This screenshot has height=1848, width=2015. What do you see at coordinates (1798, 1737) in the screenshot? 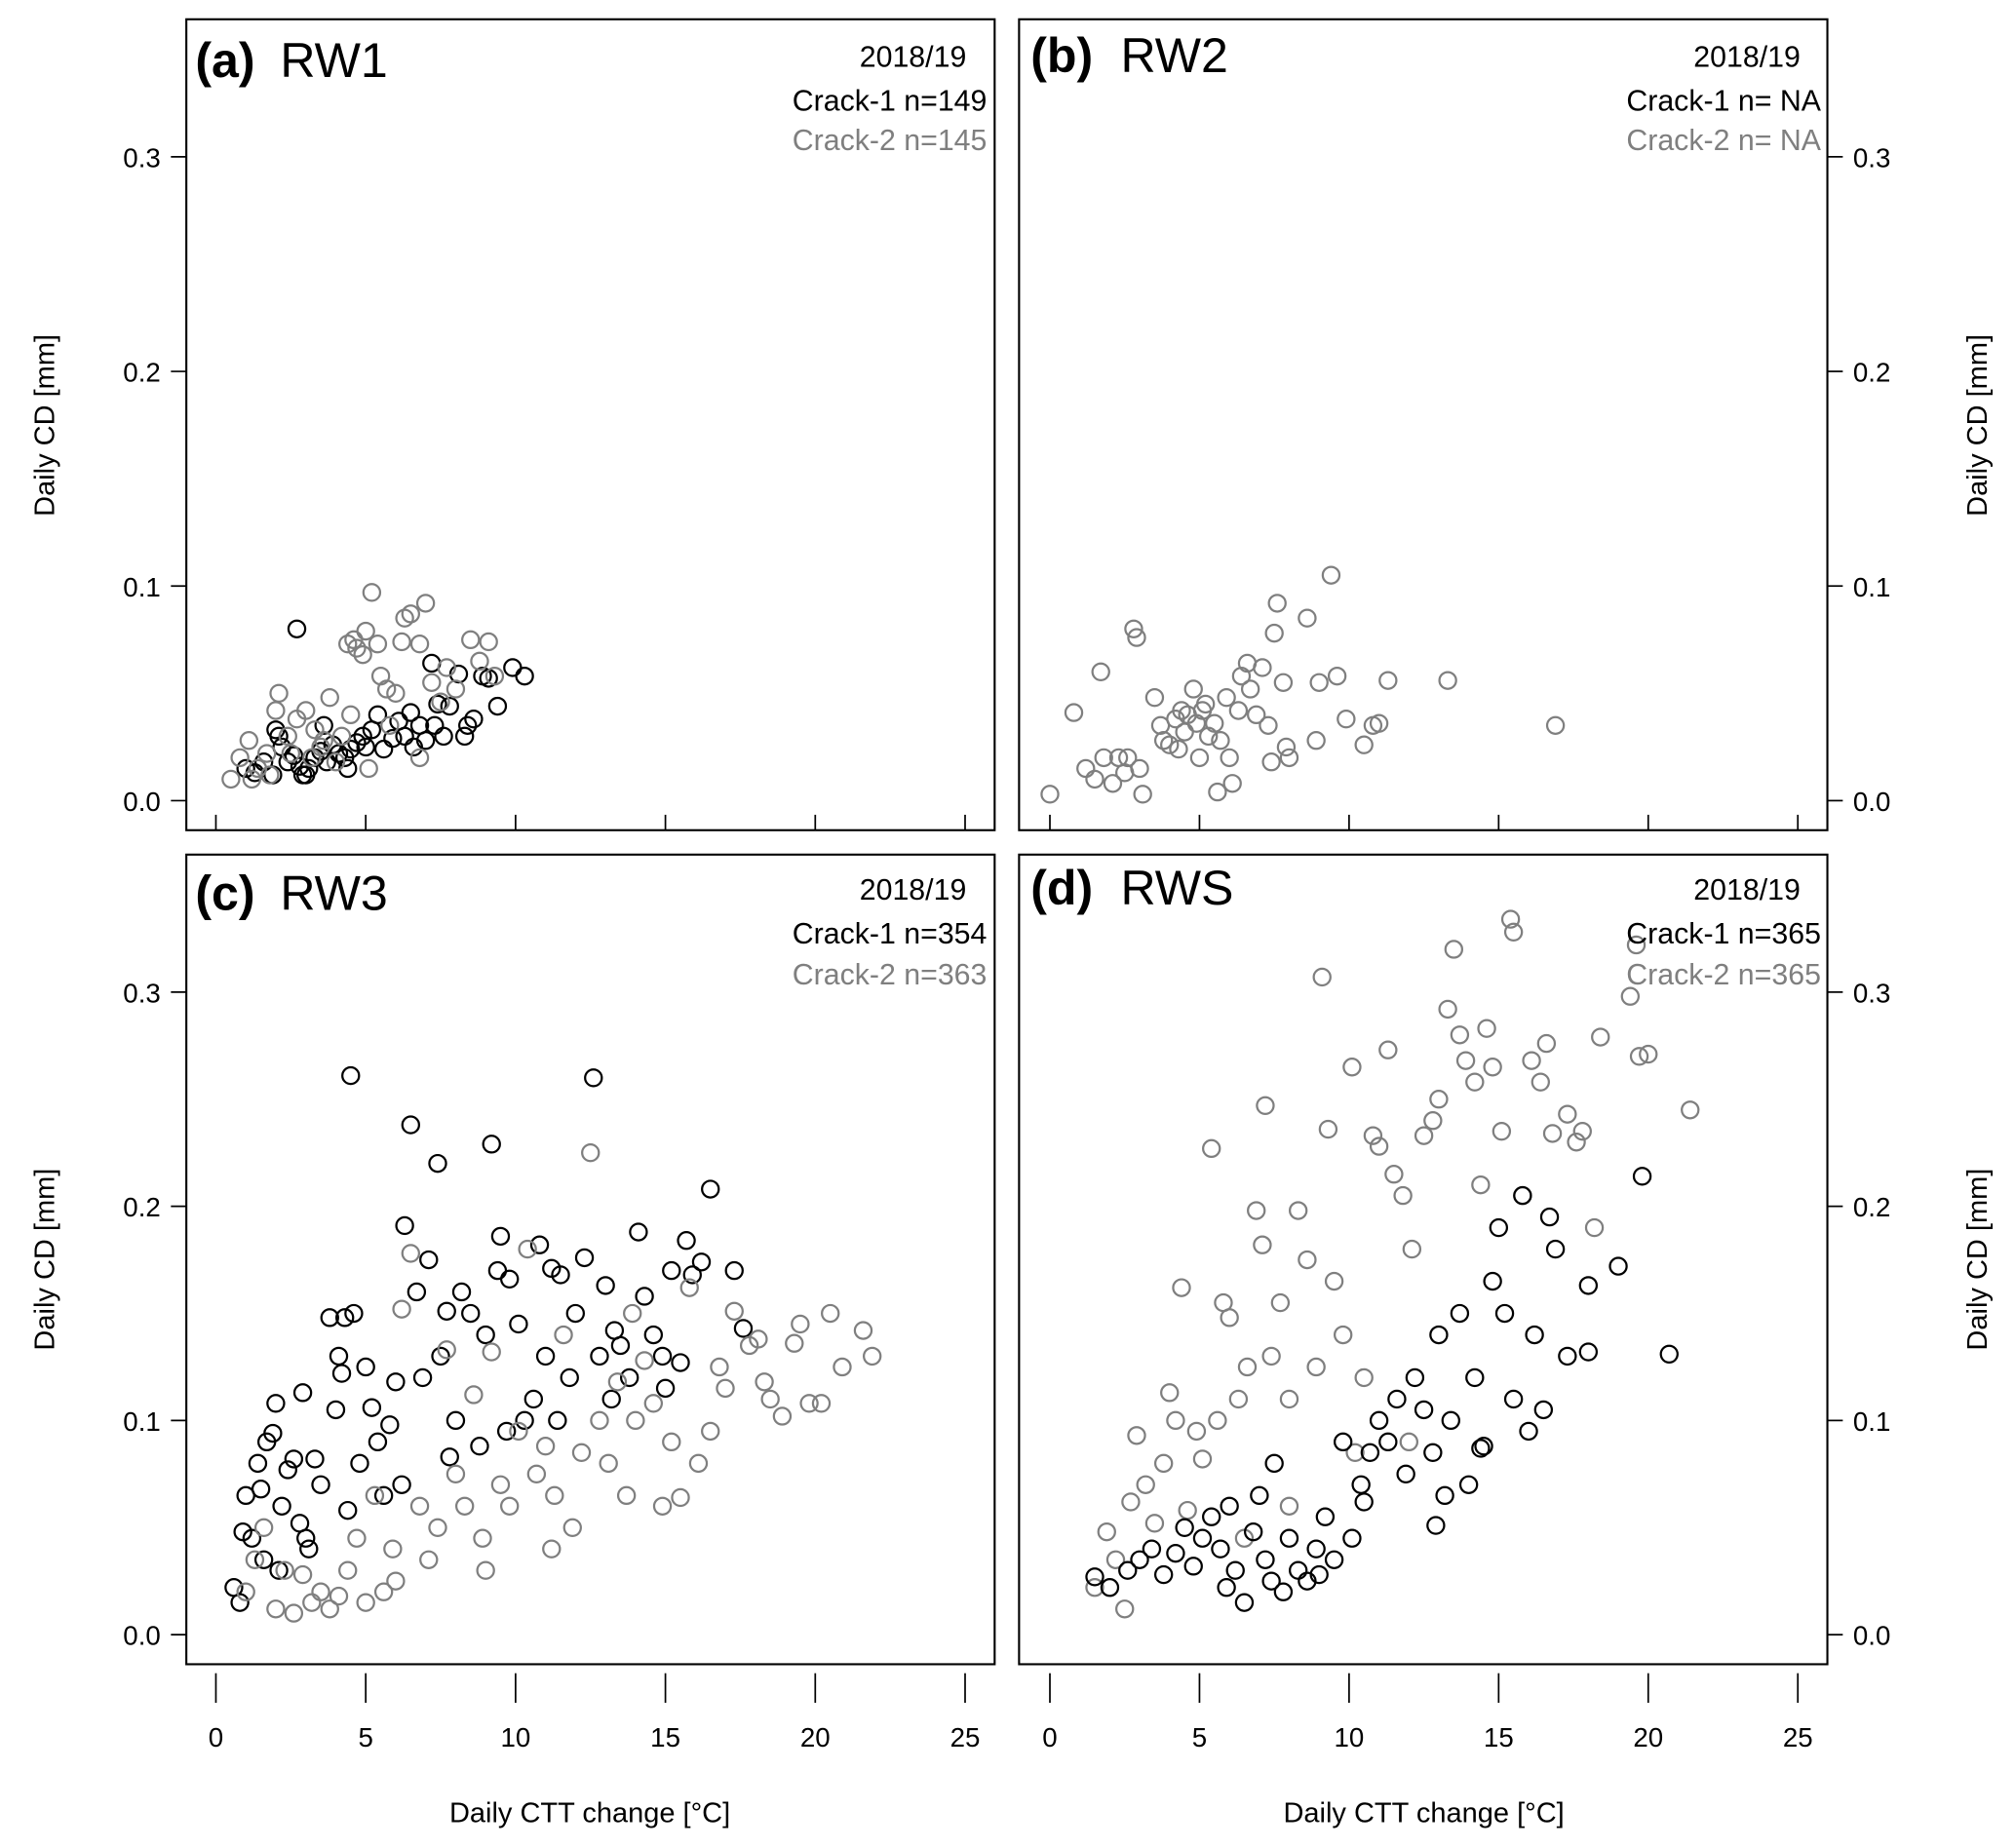
I see `x-tick-label: 25` at bounding box center [1798, 1737].